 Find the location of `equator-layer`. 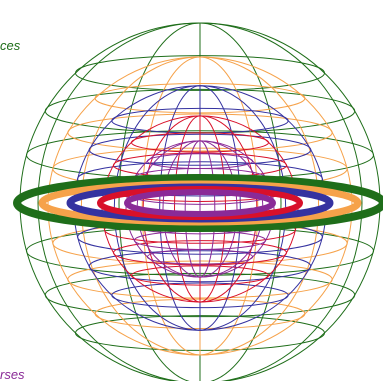

equator-layer is located at coordinates (198, 203).